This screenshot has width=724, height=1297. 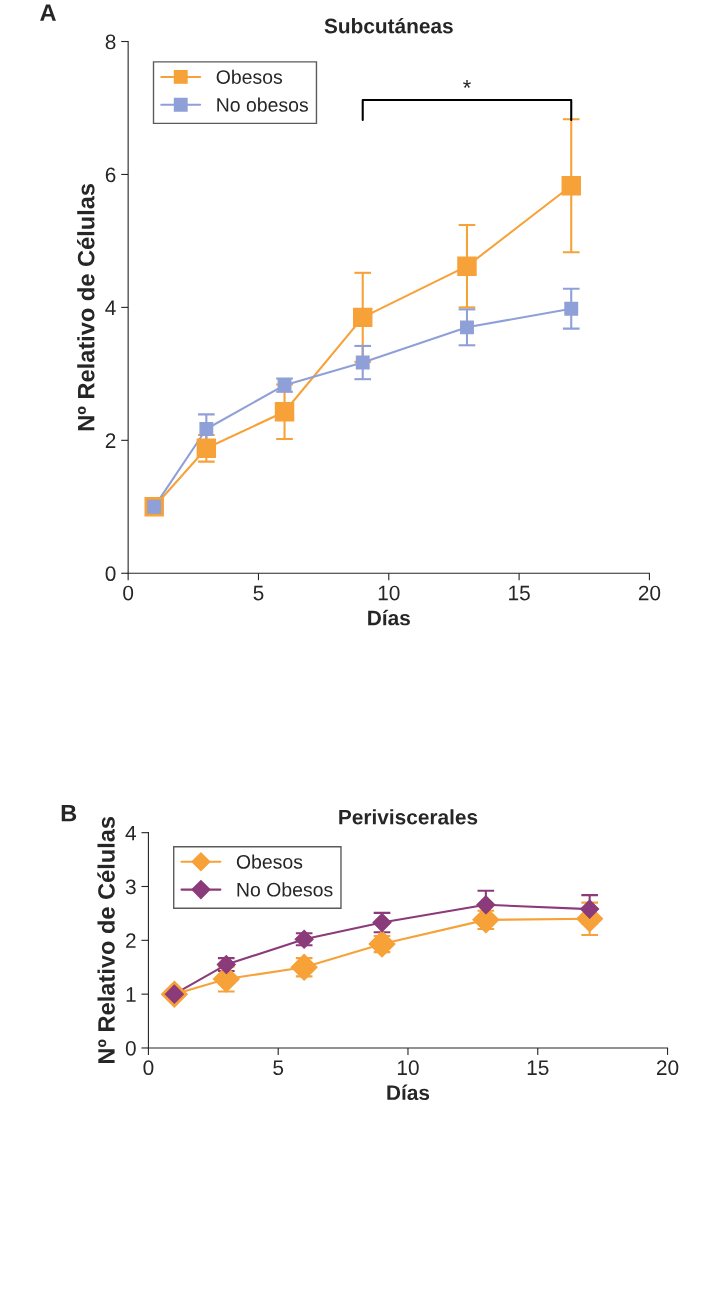 What do you see at coordinates (69, 813) in the screenshot?
I see `text: B` at bounding box center [69, 813].